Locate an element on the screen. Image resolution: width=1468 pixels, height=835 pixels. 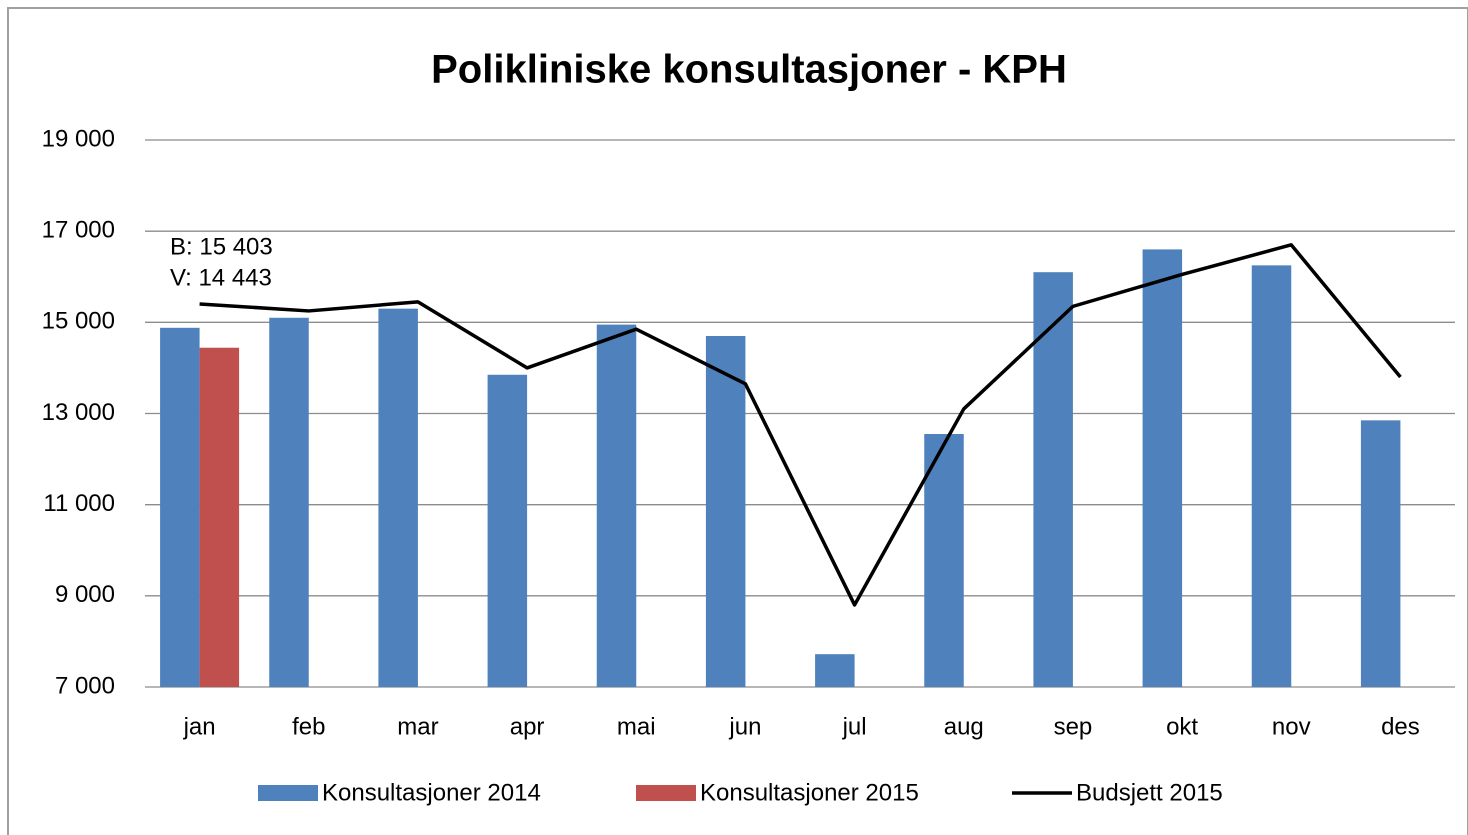
x-tick-label: feb is located at coordinates (308, 726).